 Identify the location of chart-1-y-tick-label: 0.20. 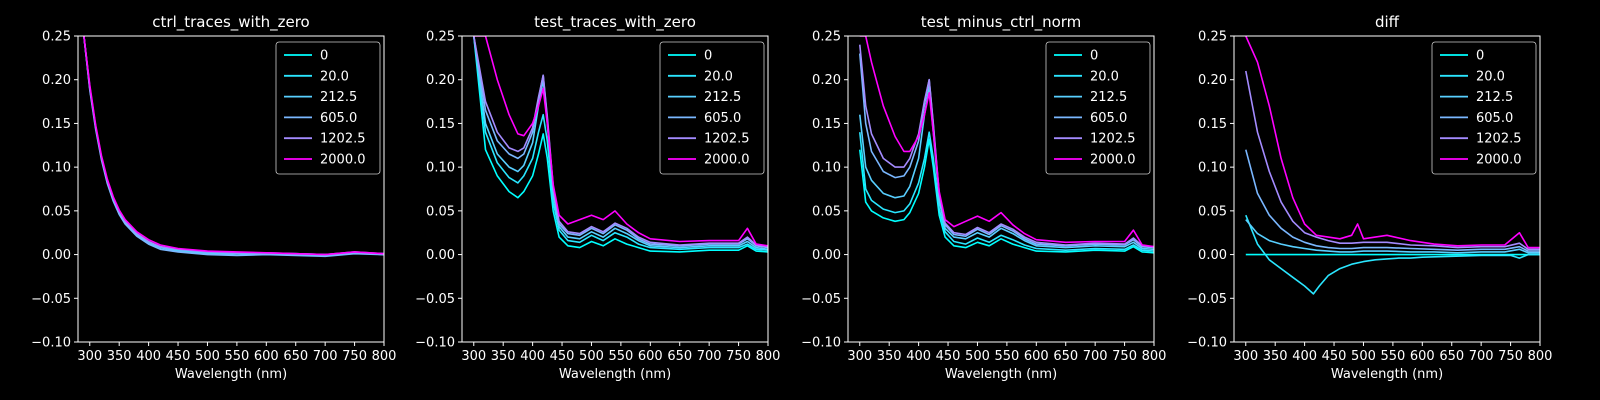
(440, 80).